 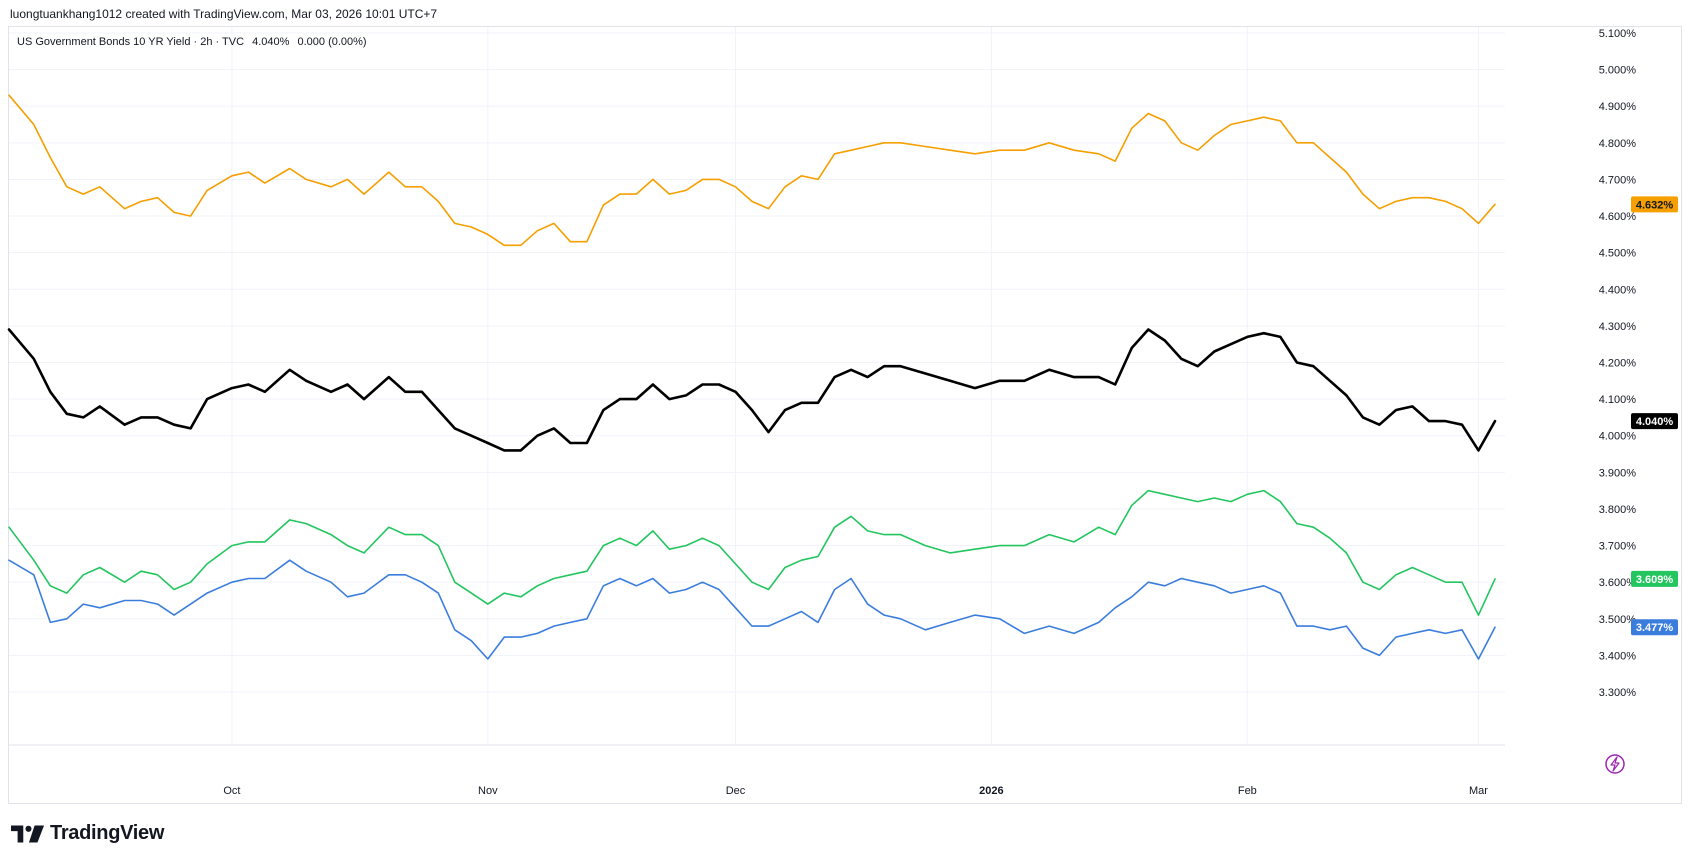 I want to click on x-tick-label: 2026, so click(x=991, y=791).